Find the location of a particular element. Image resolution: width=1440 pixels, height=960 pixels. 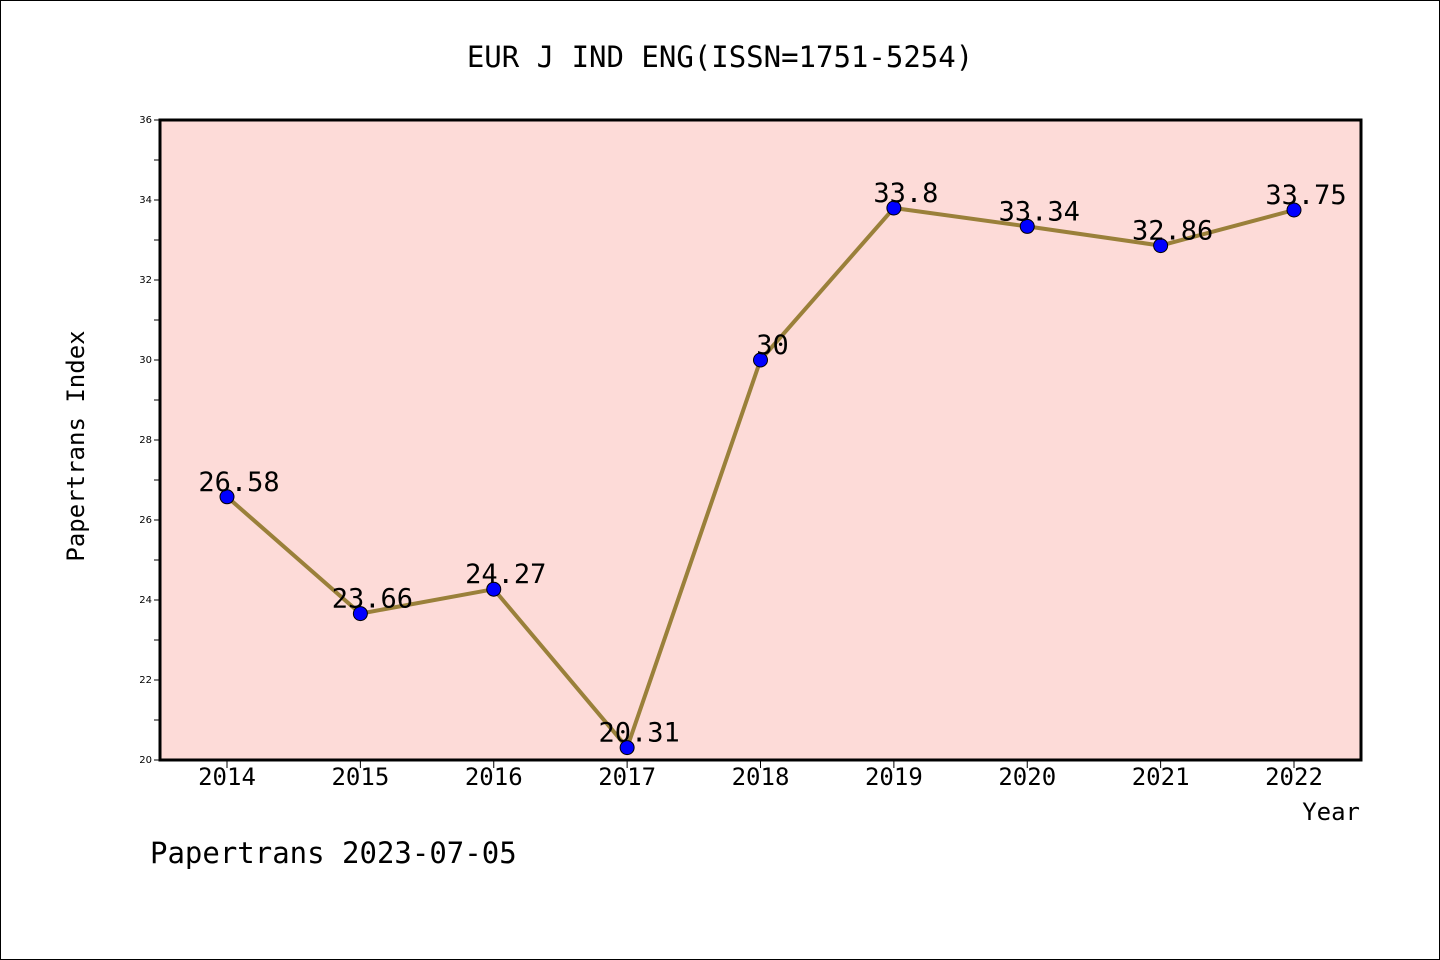

y-axis-label: Papertrans Index is located at coordinates (76, 445).